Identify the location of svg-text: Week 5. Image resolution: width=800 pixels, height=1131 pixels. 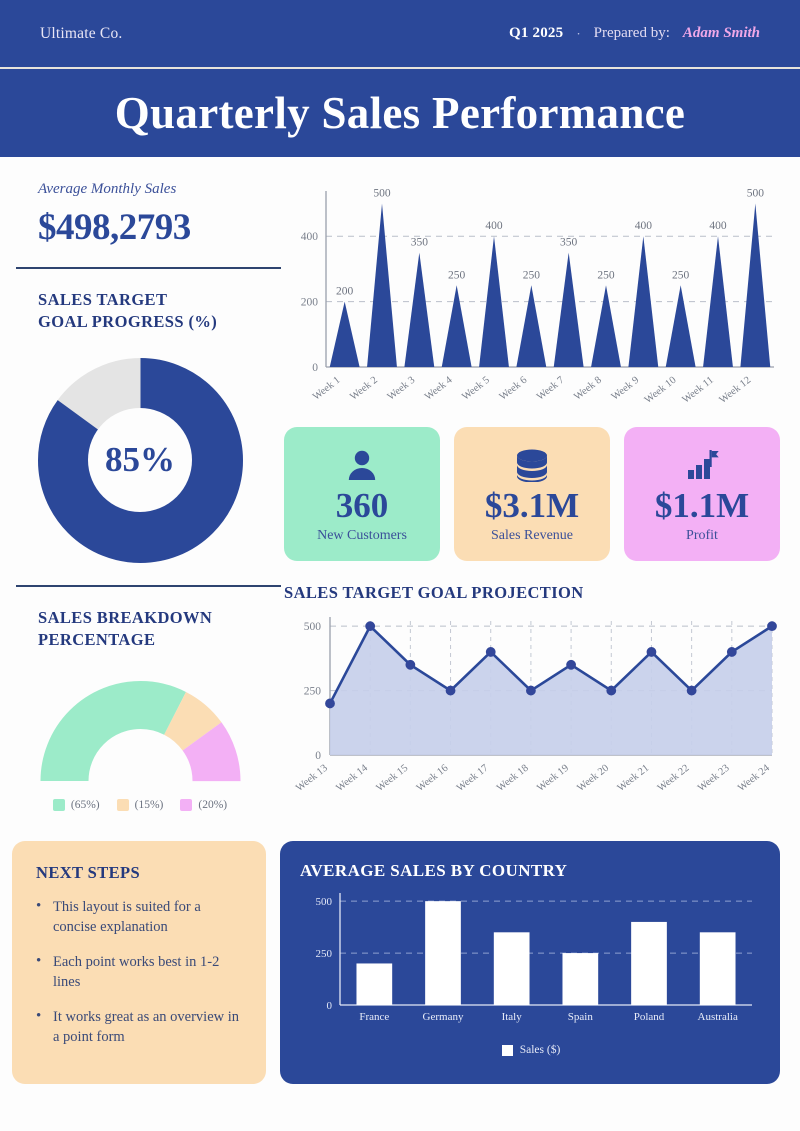
(476, 389).